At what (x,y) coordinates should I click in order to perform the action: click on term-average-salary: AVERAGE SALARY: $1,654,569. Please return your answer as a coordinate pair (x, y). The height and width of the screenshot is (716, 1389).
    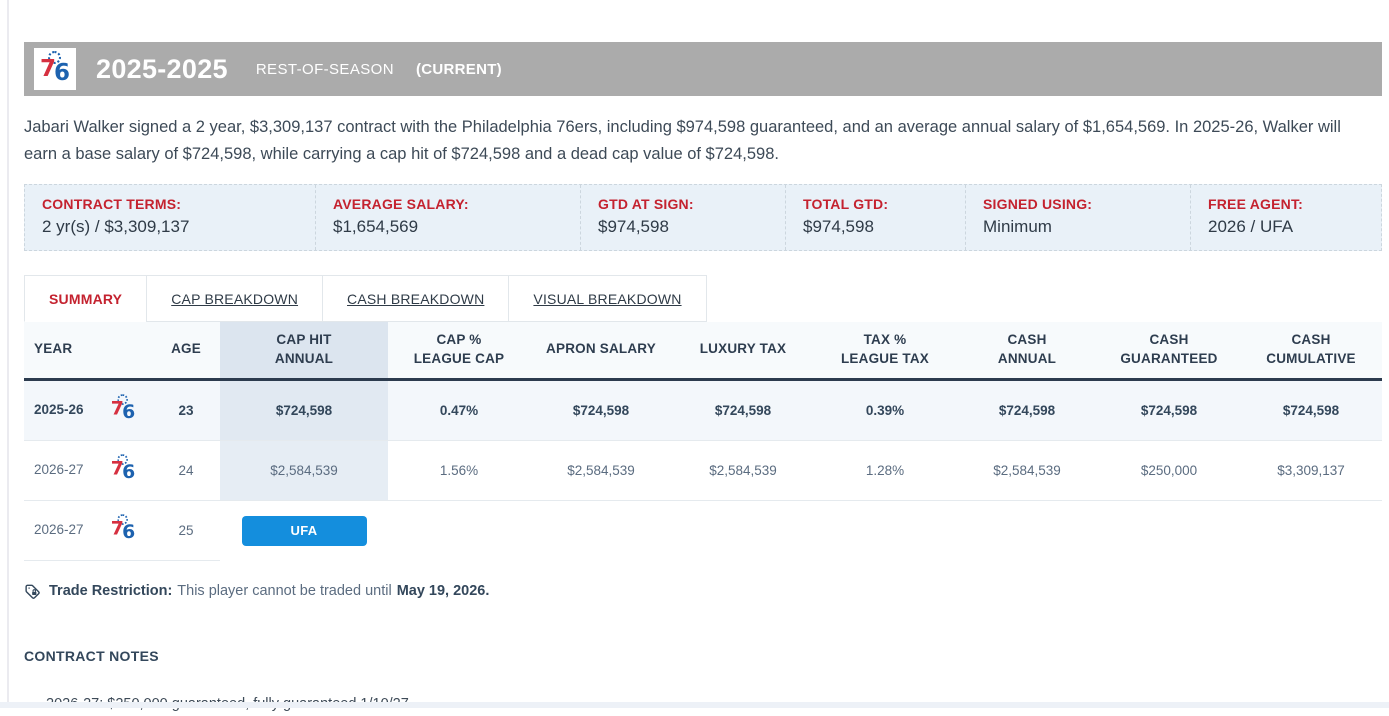
    Looking at the image, I should click on (448, 217).